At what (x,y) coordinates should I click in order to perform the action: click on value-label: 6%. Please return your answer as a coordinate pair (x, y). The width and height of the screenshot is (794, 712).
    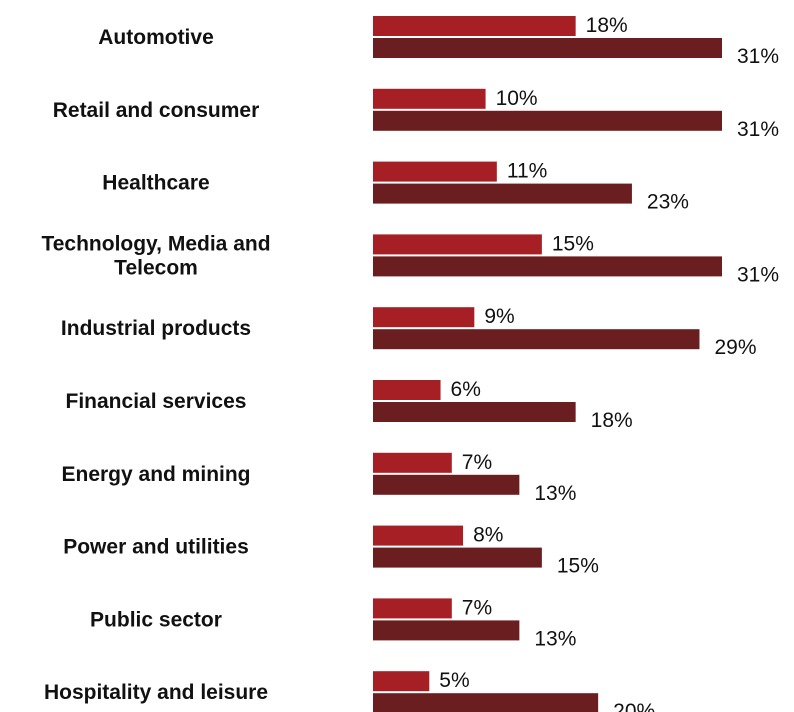
    Looking at the image, I should click on (466, 389).